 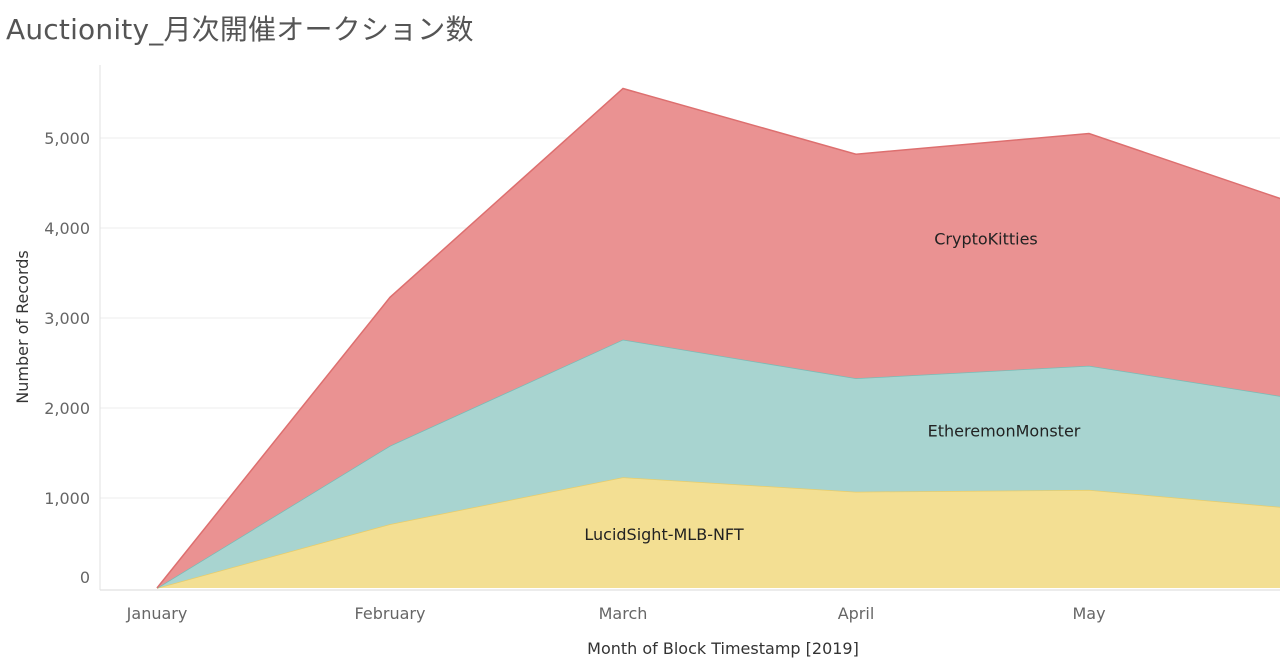 I want to click on y-tick-label: 2,000, so click(x=67, y=408).